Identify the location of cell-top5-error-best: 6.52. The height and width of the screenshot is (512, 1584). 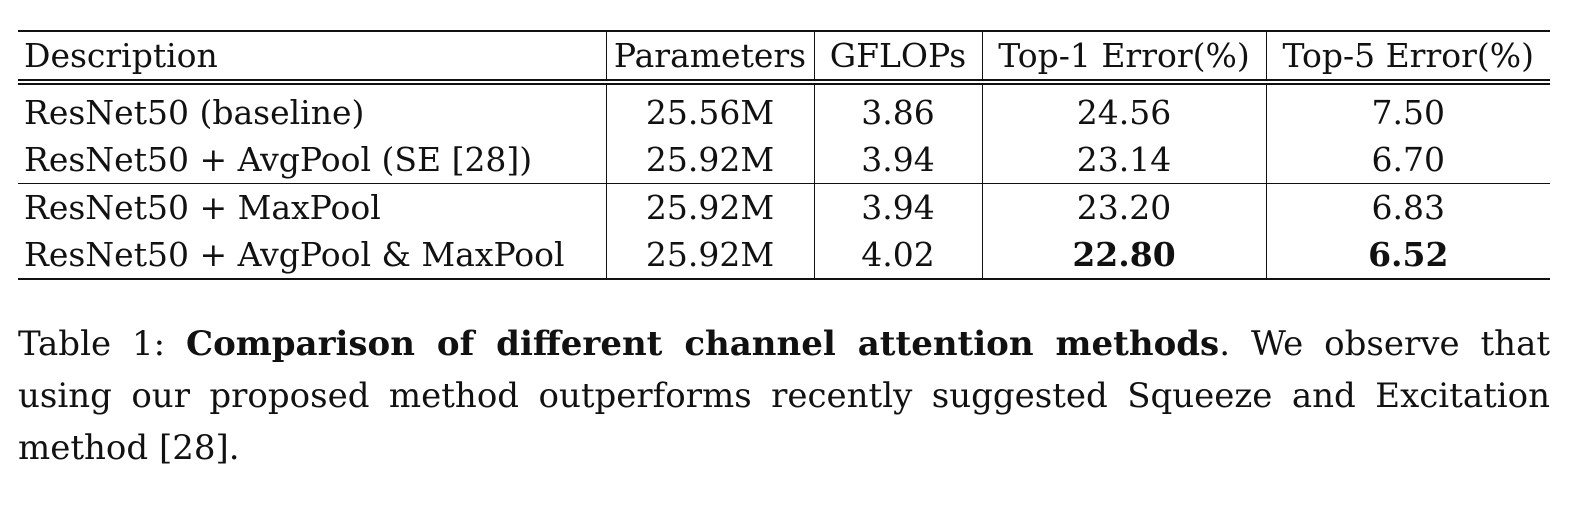
(1407, 255).